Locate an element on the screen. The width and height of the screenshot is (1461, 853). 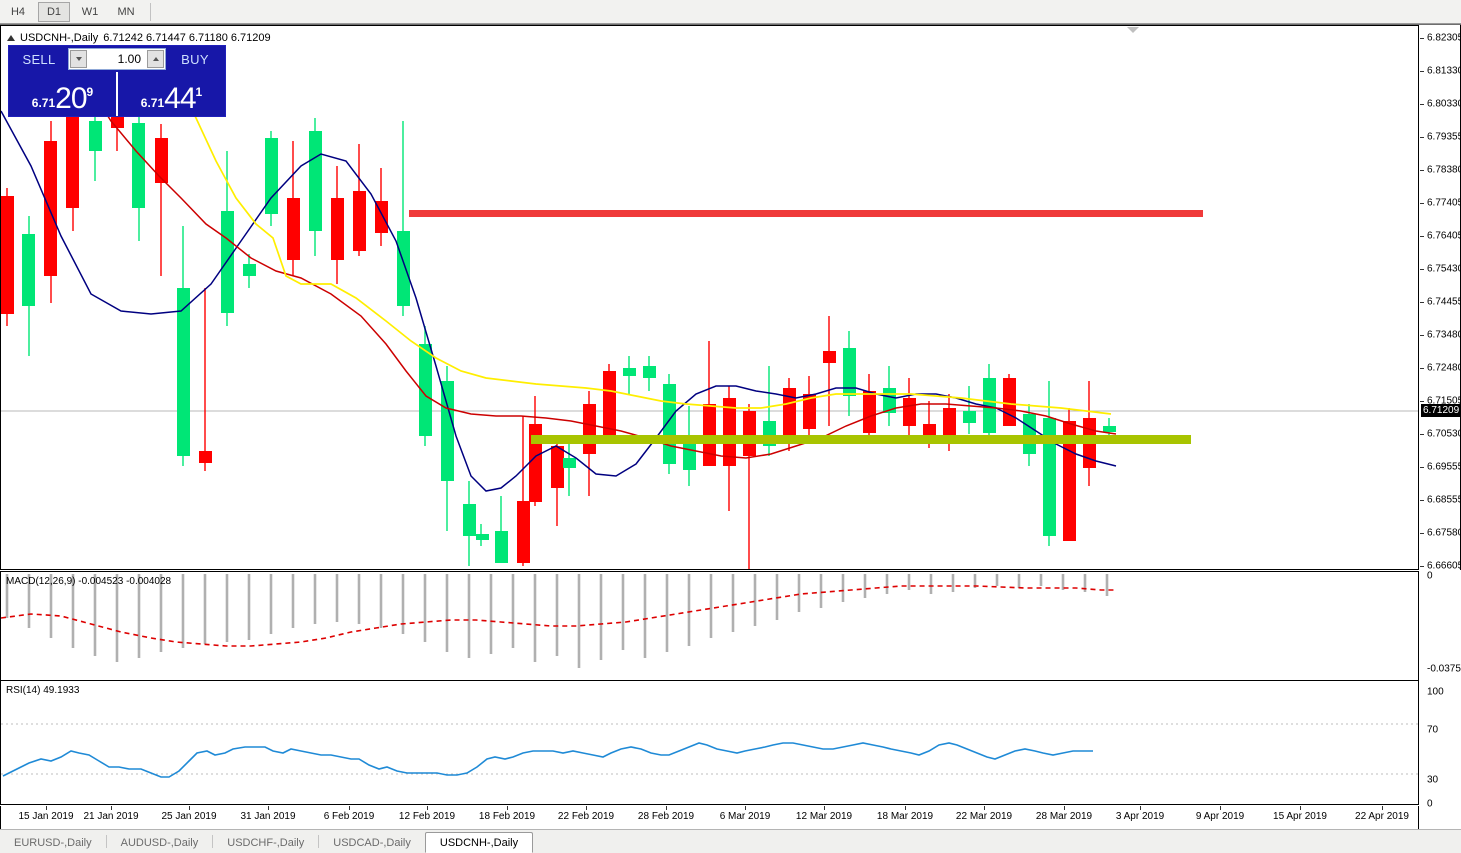
tab-usdchf-daily: USDCHF-,Daily is located at coordinates (265, 842).